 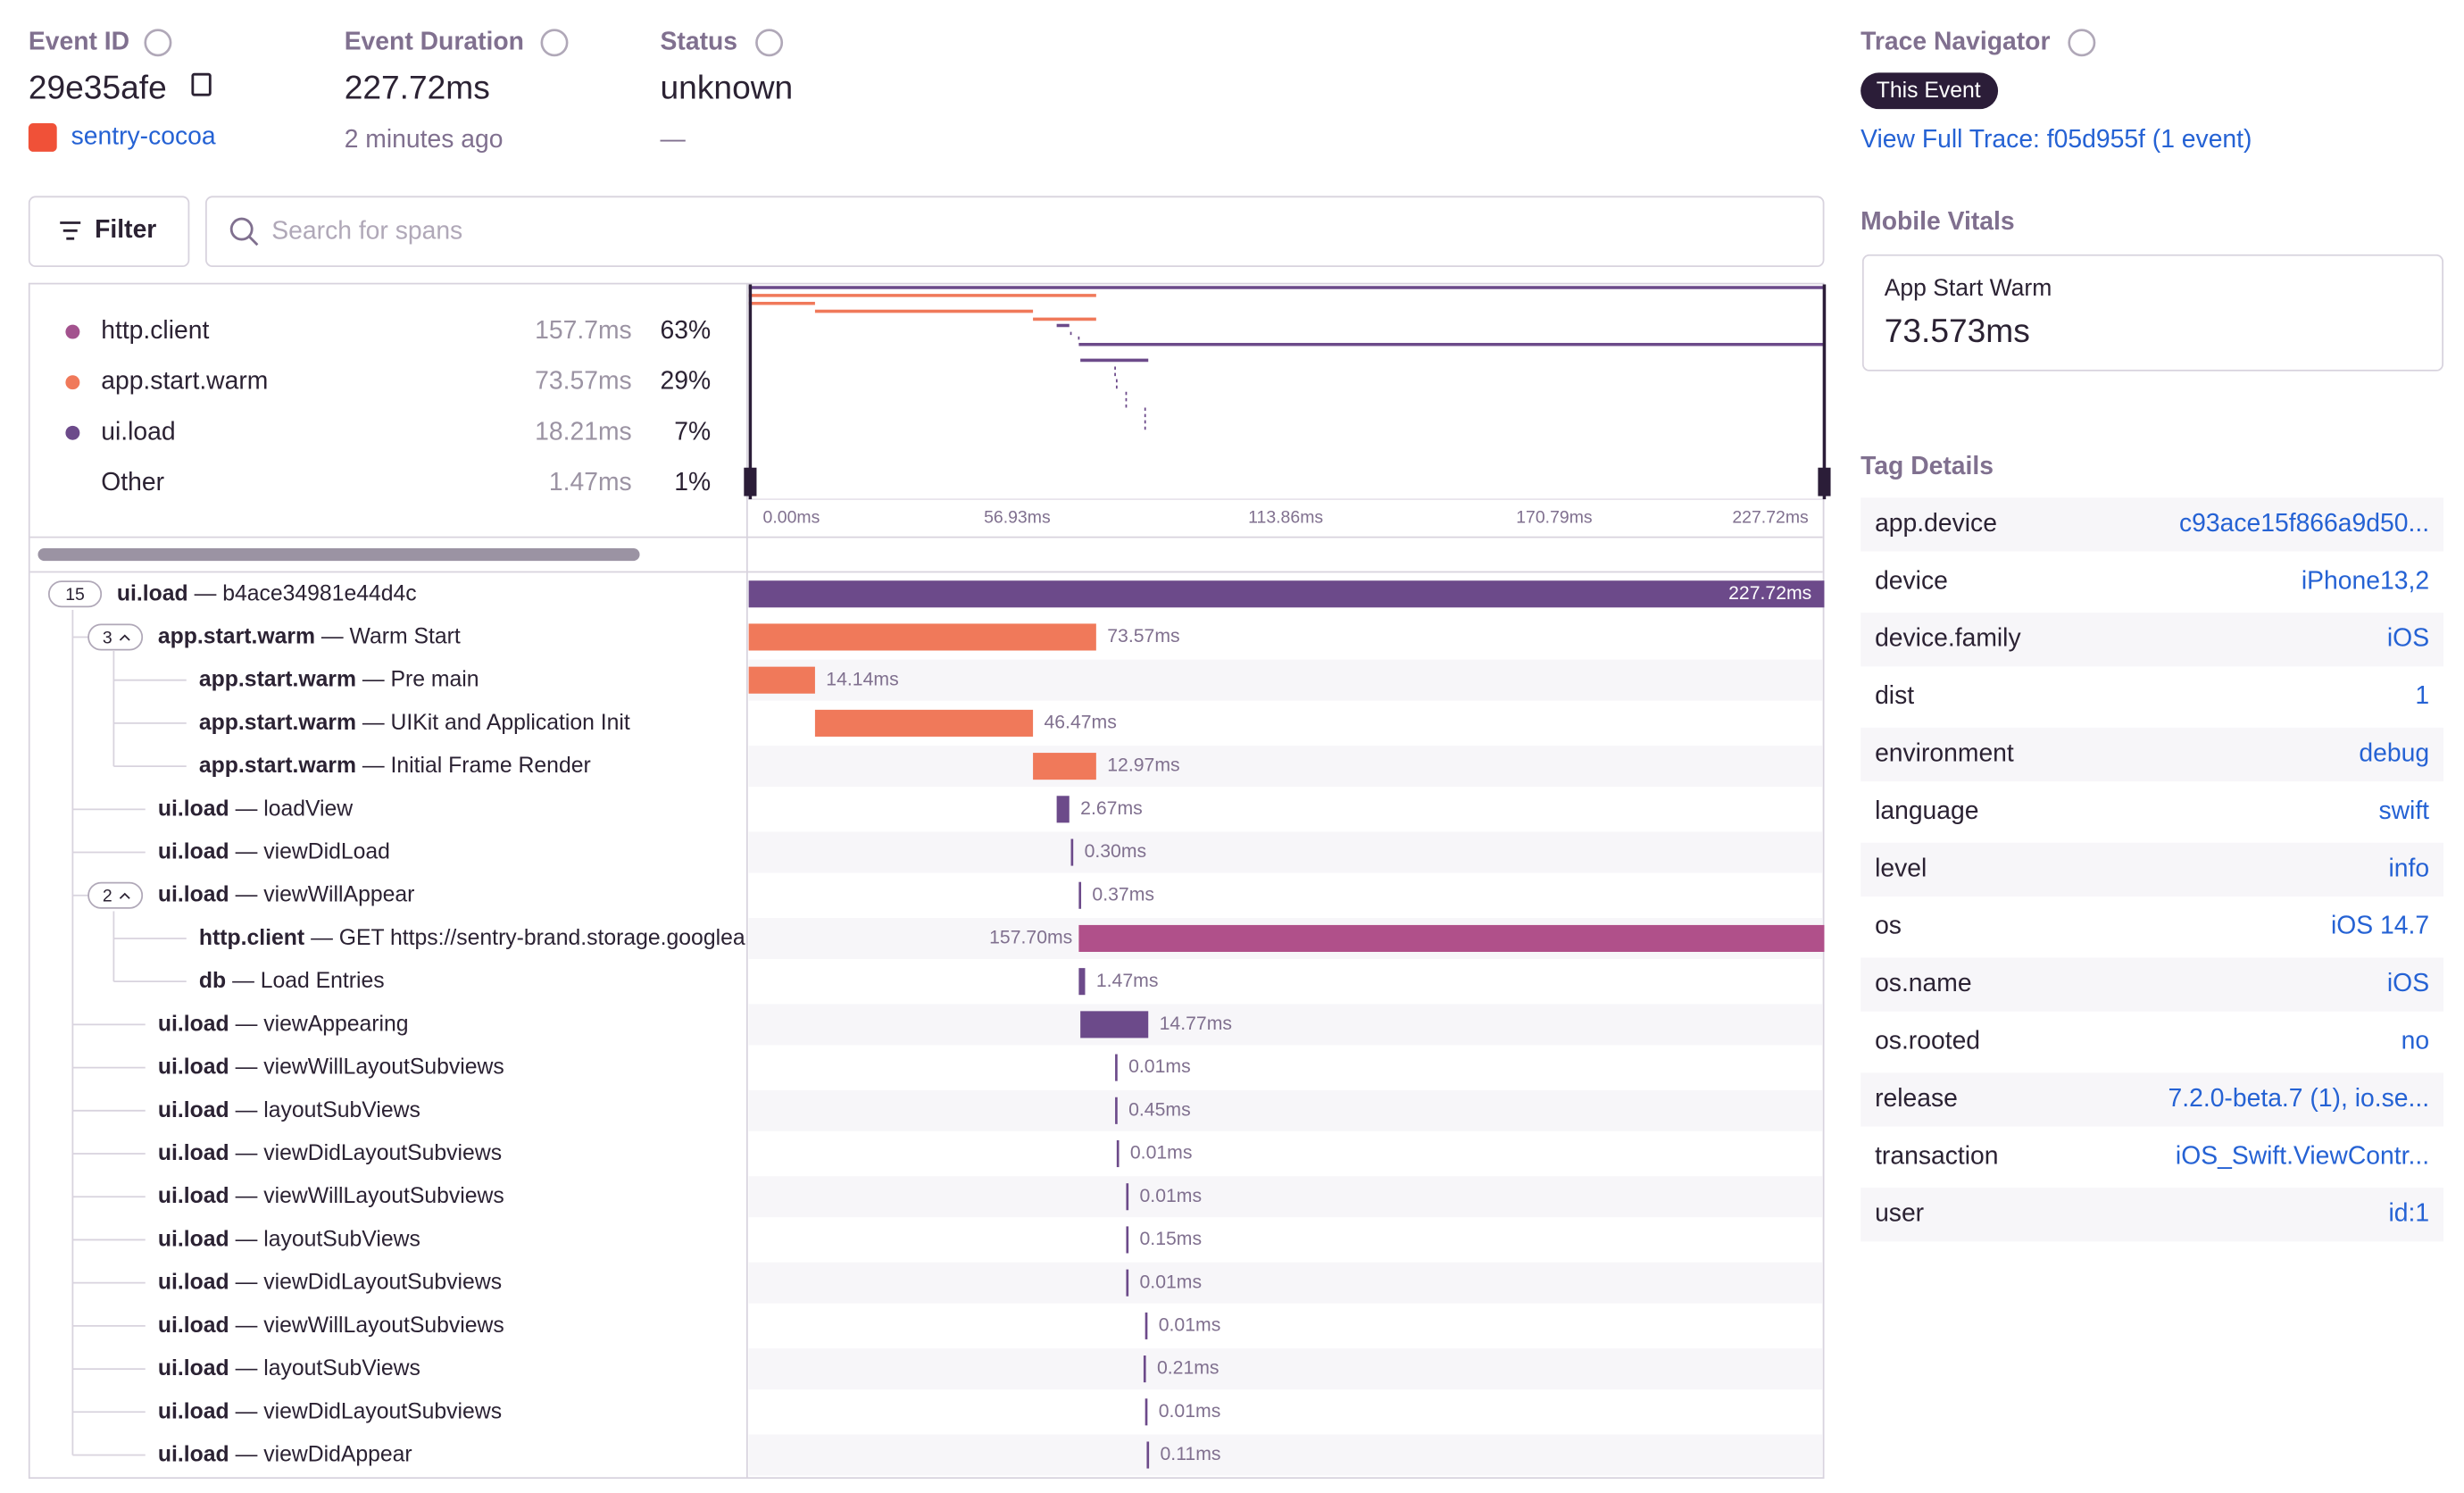 What do you see at coordinates (125, 228) in the screenshot?
I see `filter-label: Filter` at bounding box center [125, 228].